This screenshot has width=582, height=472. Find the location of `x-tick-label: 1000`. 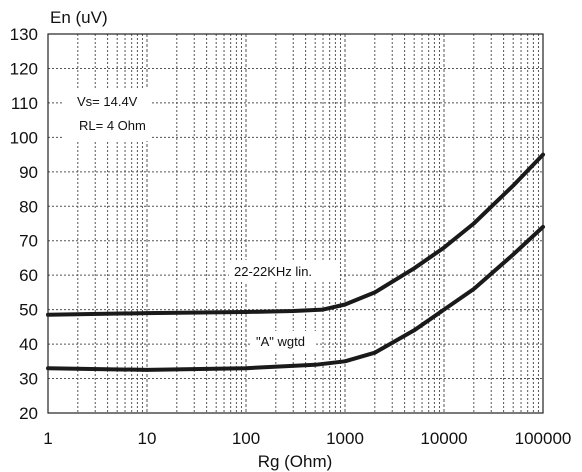

x-tick-label: 1000 is located at coordinates (345, 438).